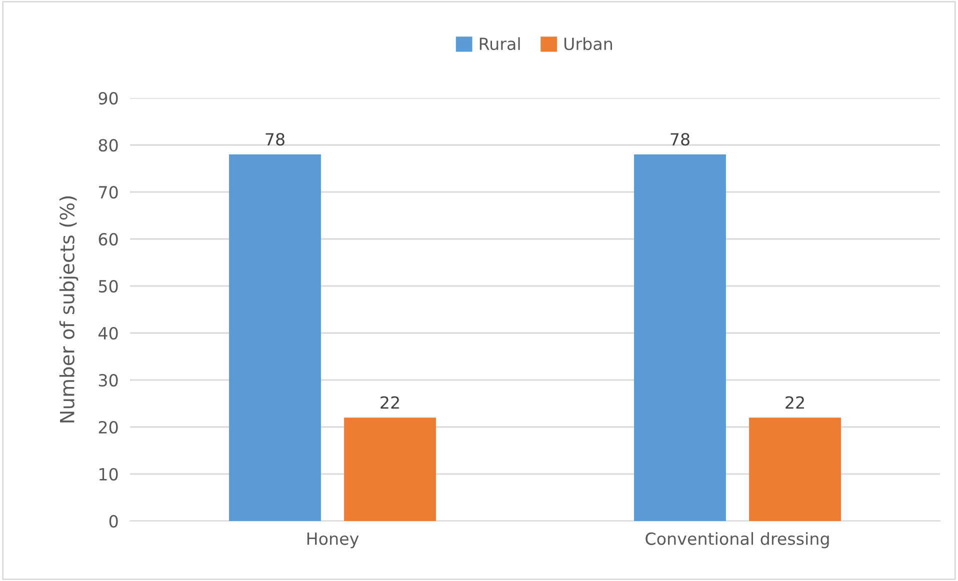 This screenshot has height=581, width=958. Describe the element at coordinates (500, 43) in the screenshot. I see `legend-label: Rural` at that location.